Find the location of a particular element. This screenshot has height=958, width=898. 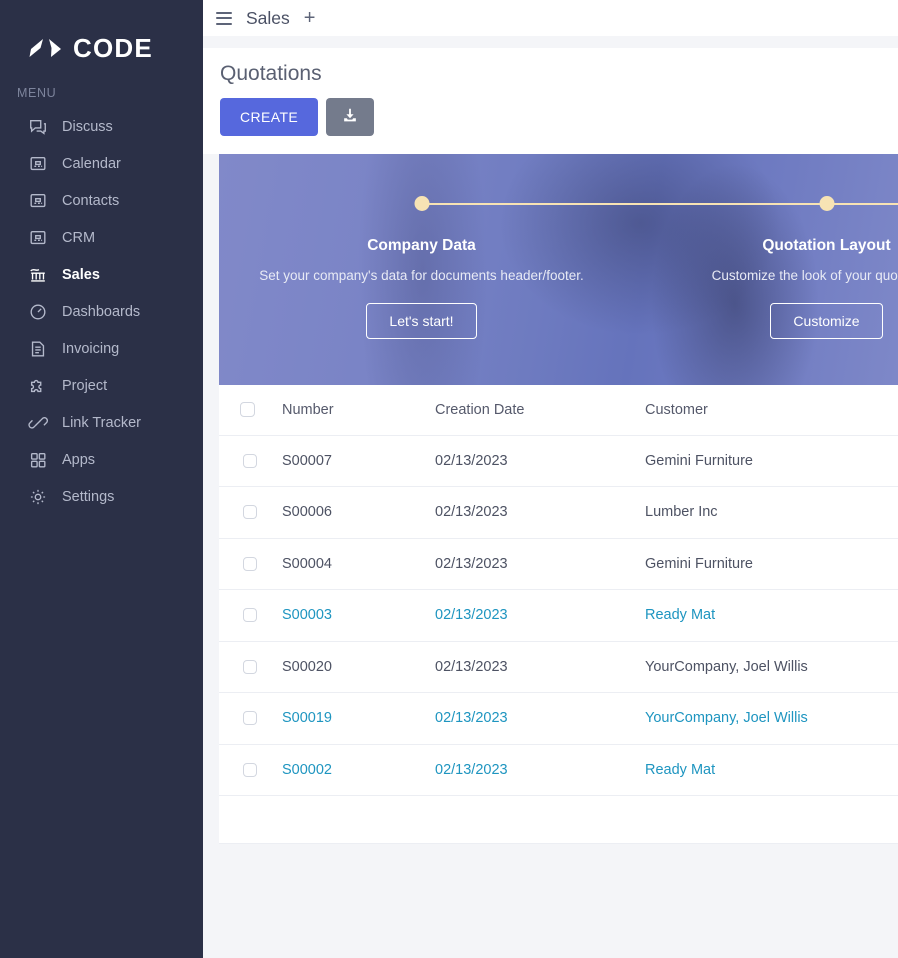

select-all-header is located at coordinates (250, 410).